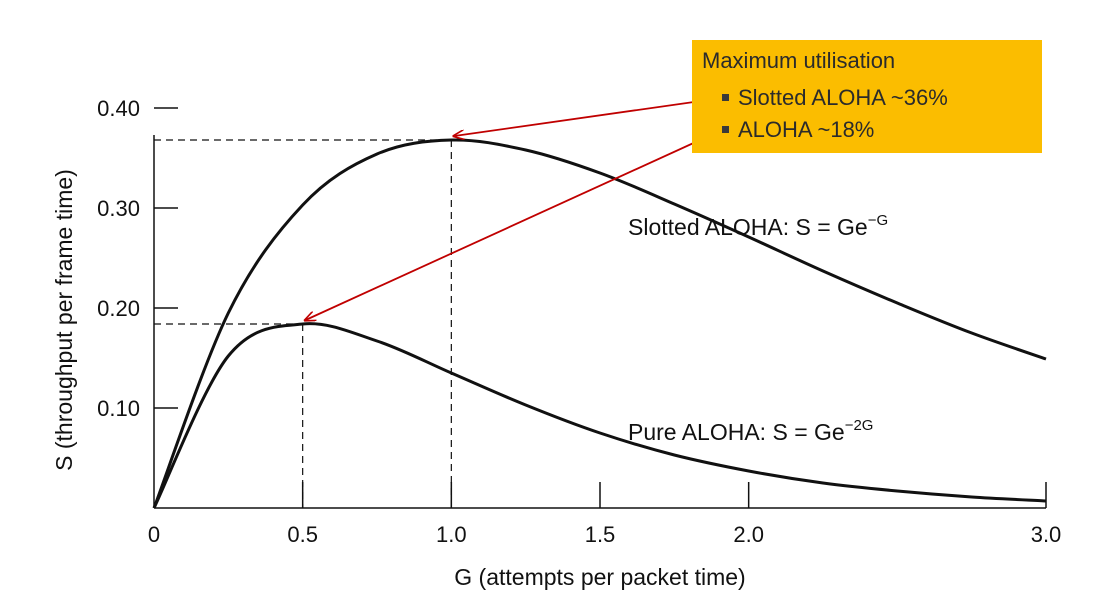  What do you see at coordinates (859, 425) in the screenshot?
I see `pure-aloha-exponent: −2G` at bounding box center [859, 425].